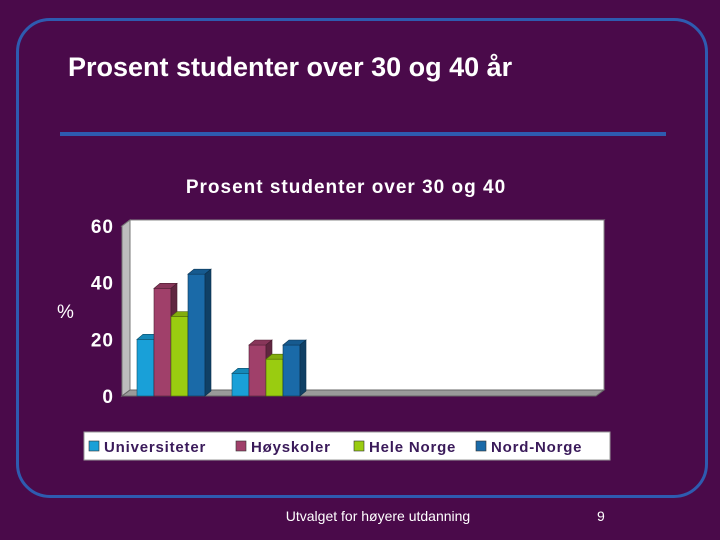 This screenshot has width=720, height=540. I want to click on legend-label: Høyskoler, so click(291, 447).